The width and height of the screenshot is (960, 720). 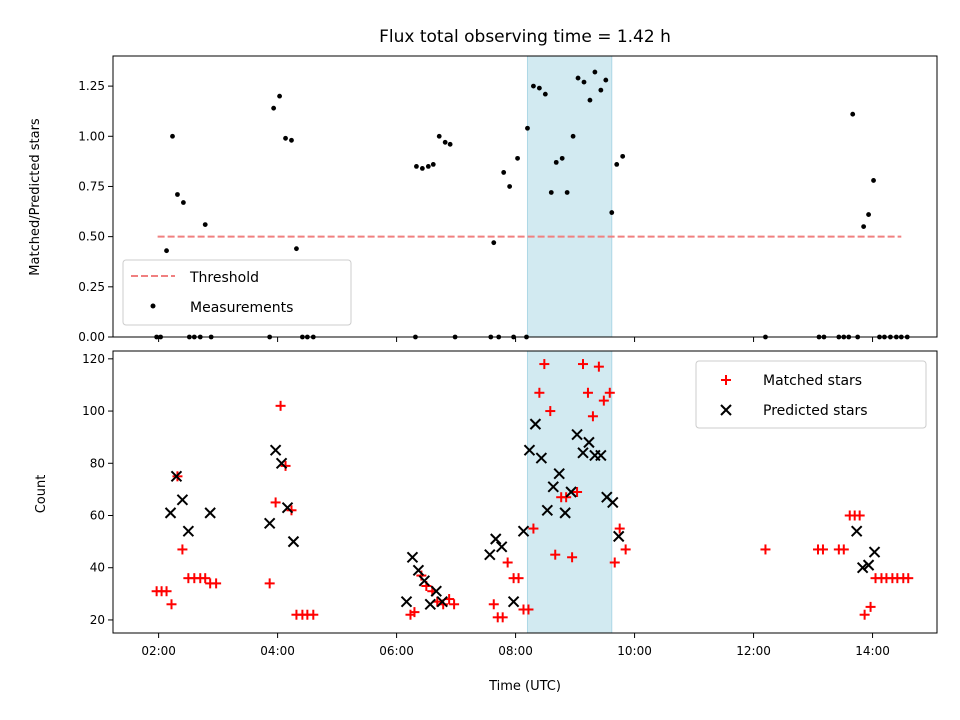 I want to click on legend-predicted-label: Predicted stars, so click(x=815, y=411).